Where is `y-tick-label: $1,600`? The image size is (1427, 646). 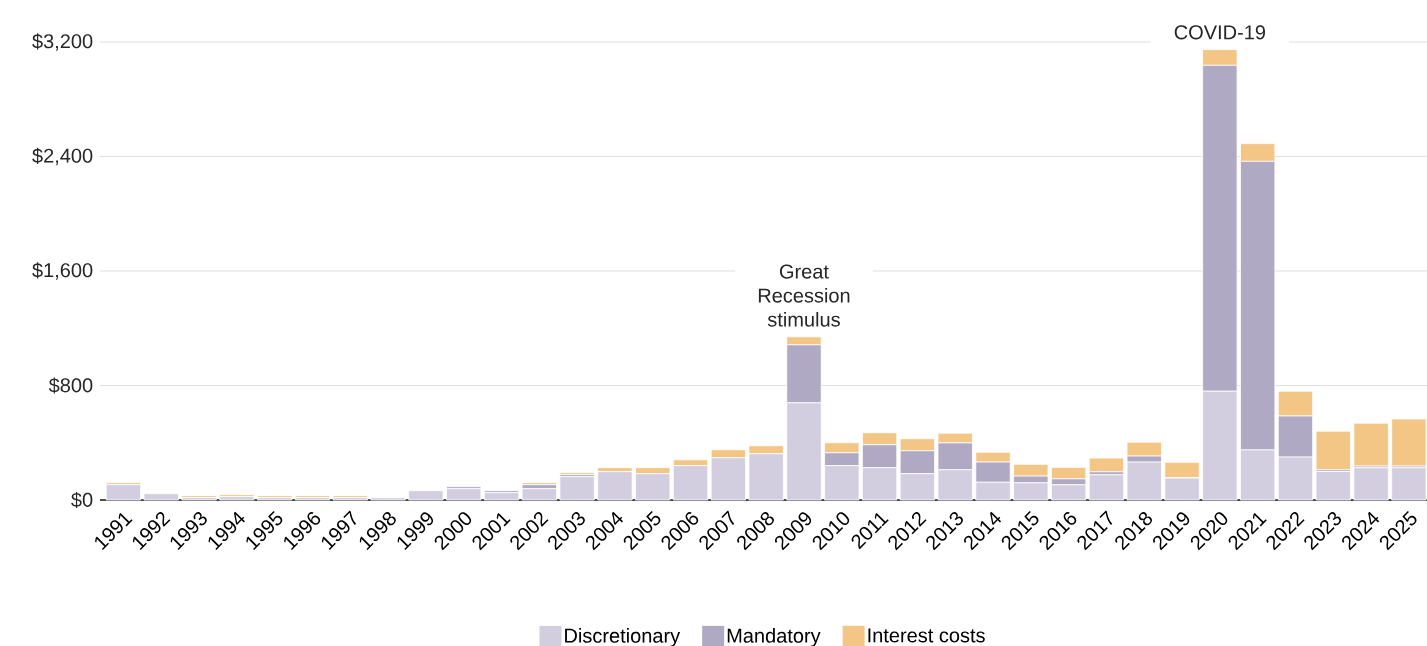
y-tick-label: $1,600 is located at coordinates (62, 271).